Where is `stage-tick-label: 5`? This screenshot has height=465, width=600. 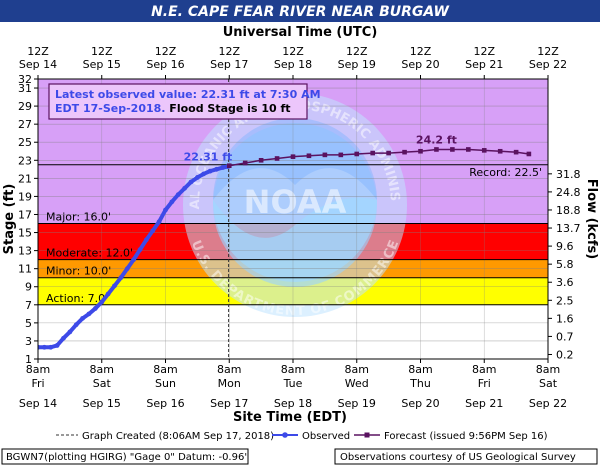
stage-tick-label: 5 is located at coordinates (28, 323).